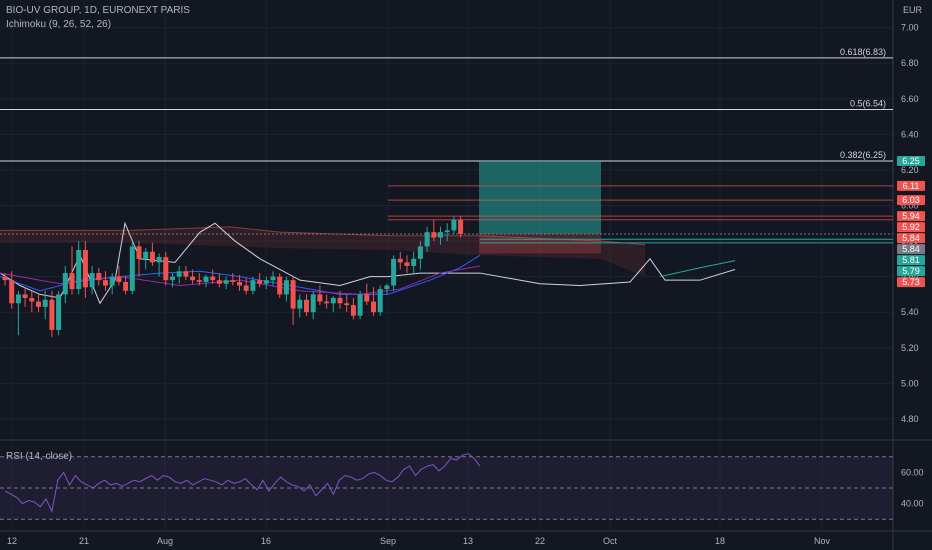 This screenshot has width=932, height=550. I want to click on time-tick-label: Aug, so click(165, 541).